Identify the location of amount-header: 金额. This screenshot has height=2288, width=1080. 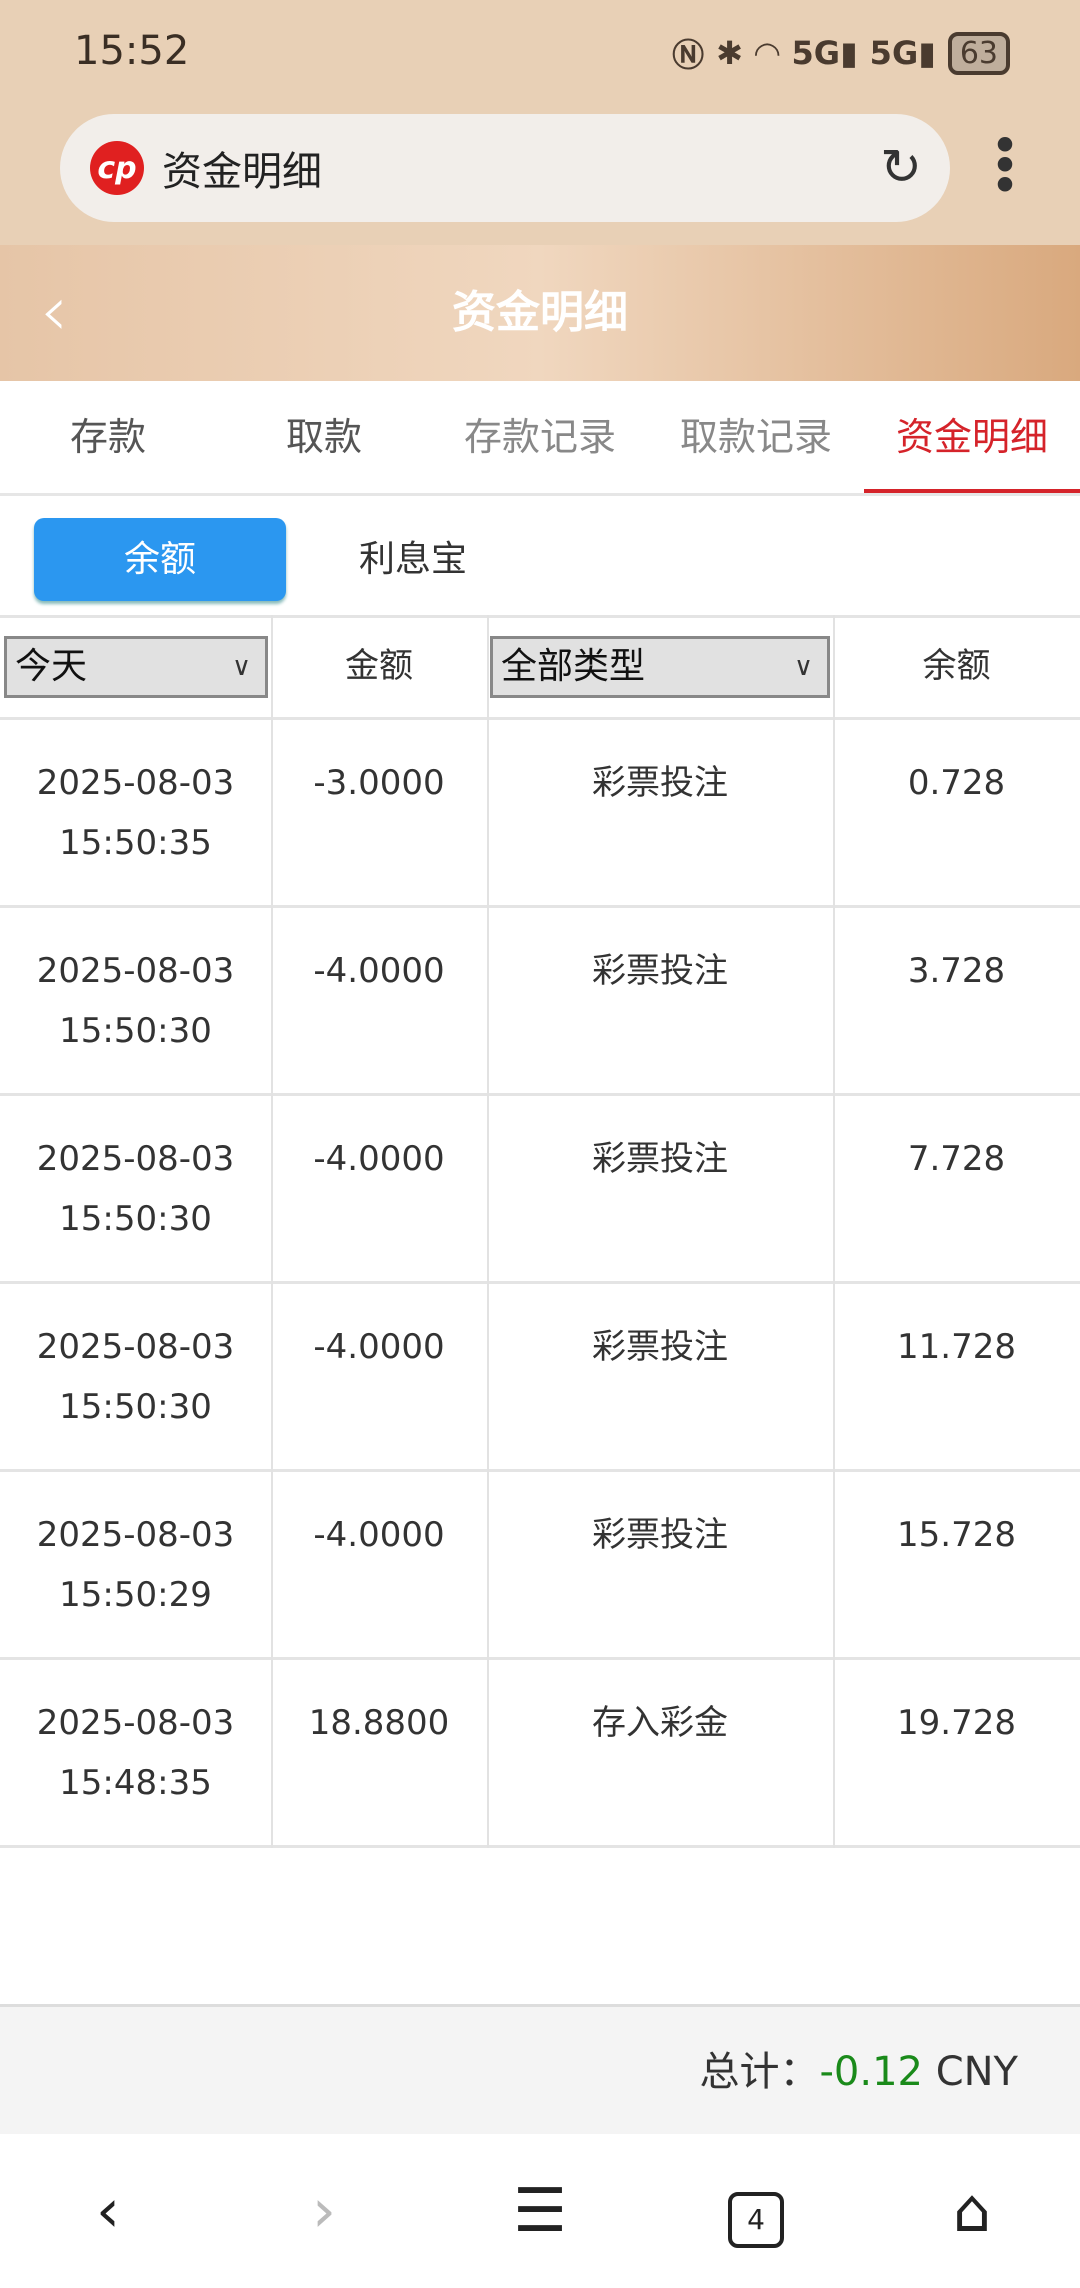
(379, 666).